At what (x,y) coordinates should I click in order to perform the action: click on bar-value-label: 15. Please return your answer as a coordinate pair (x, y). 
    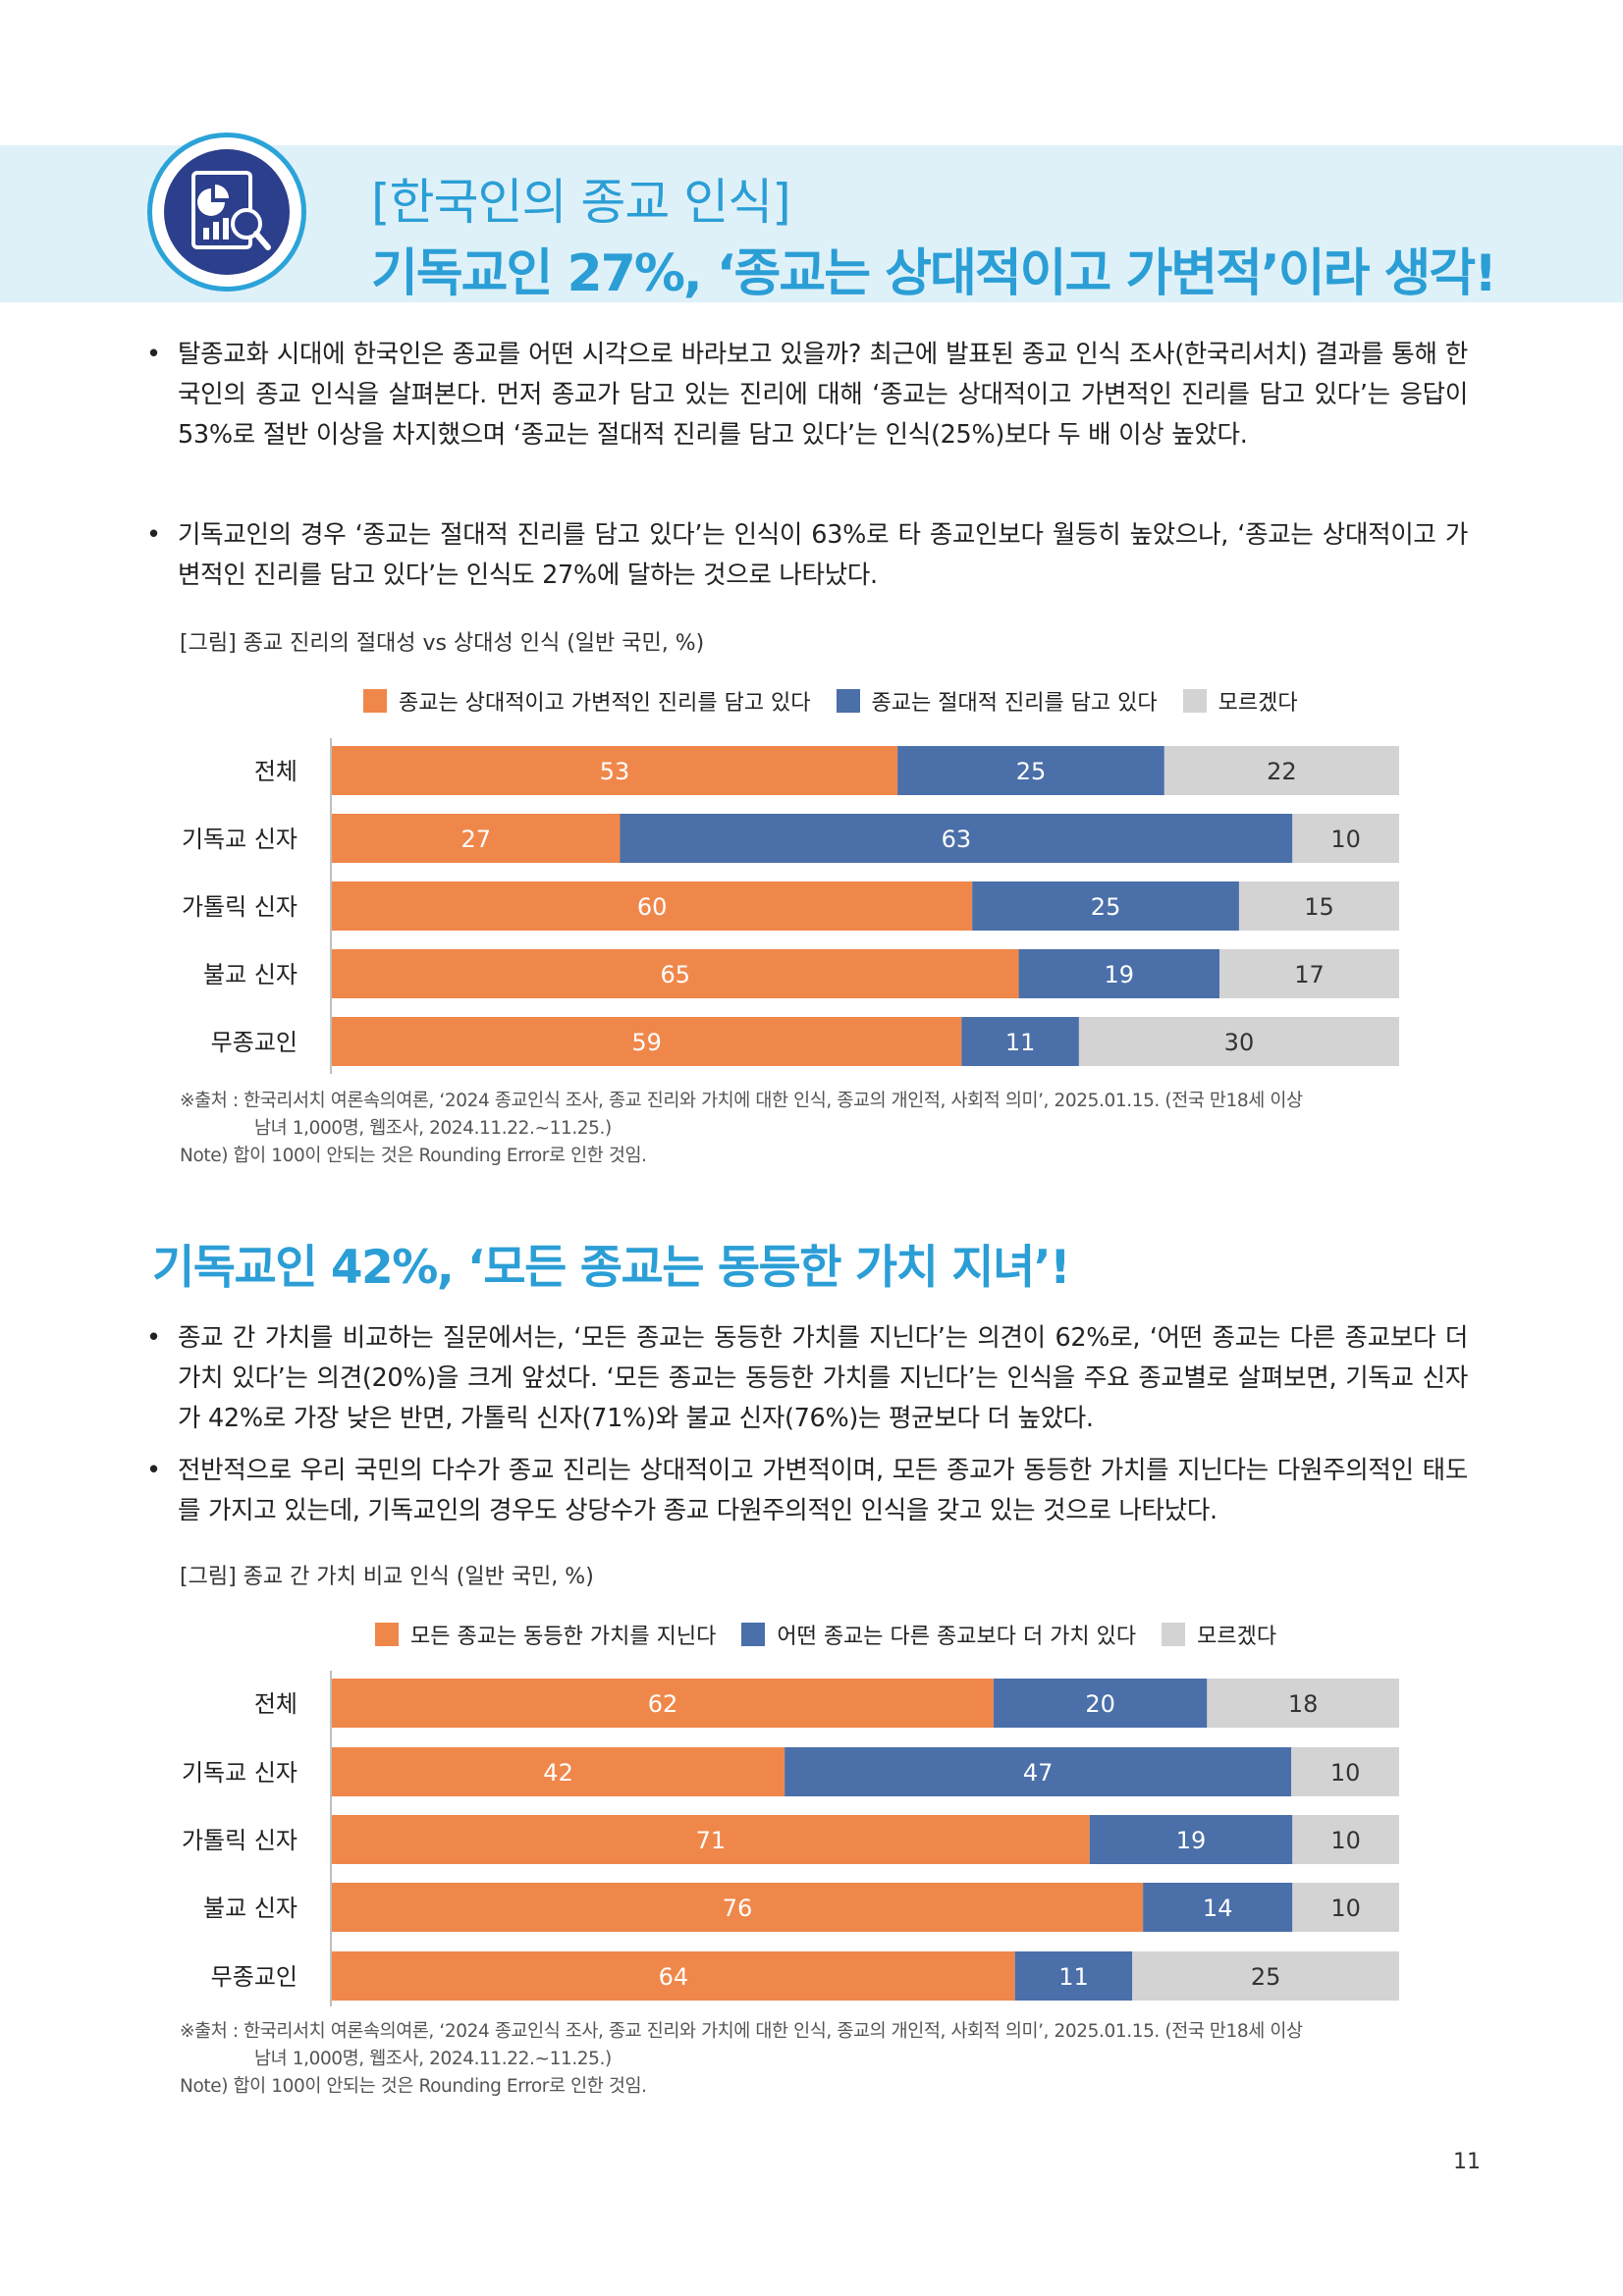
    Looking at the image, I should click on (1319, 907).